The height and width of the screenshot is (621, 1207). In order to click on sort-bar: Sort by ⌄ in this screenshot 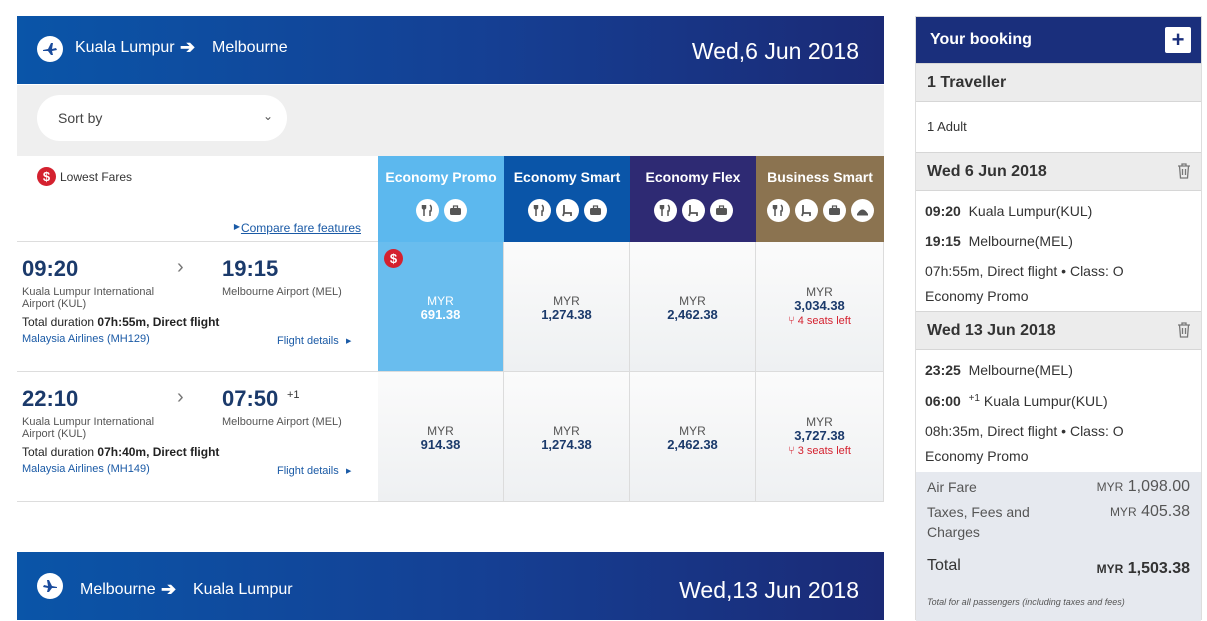, I will do `click(450, 120)`.